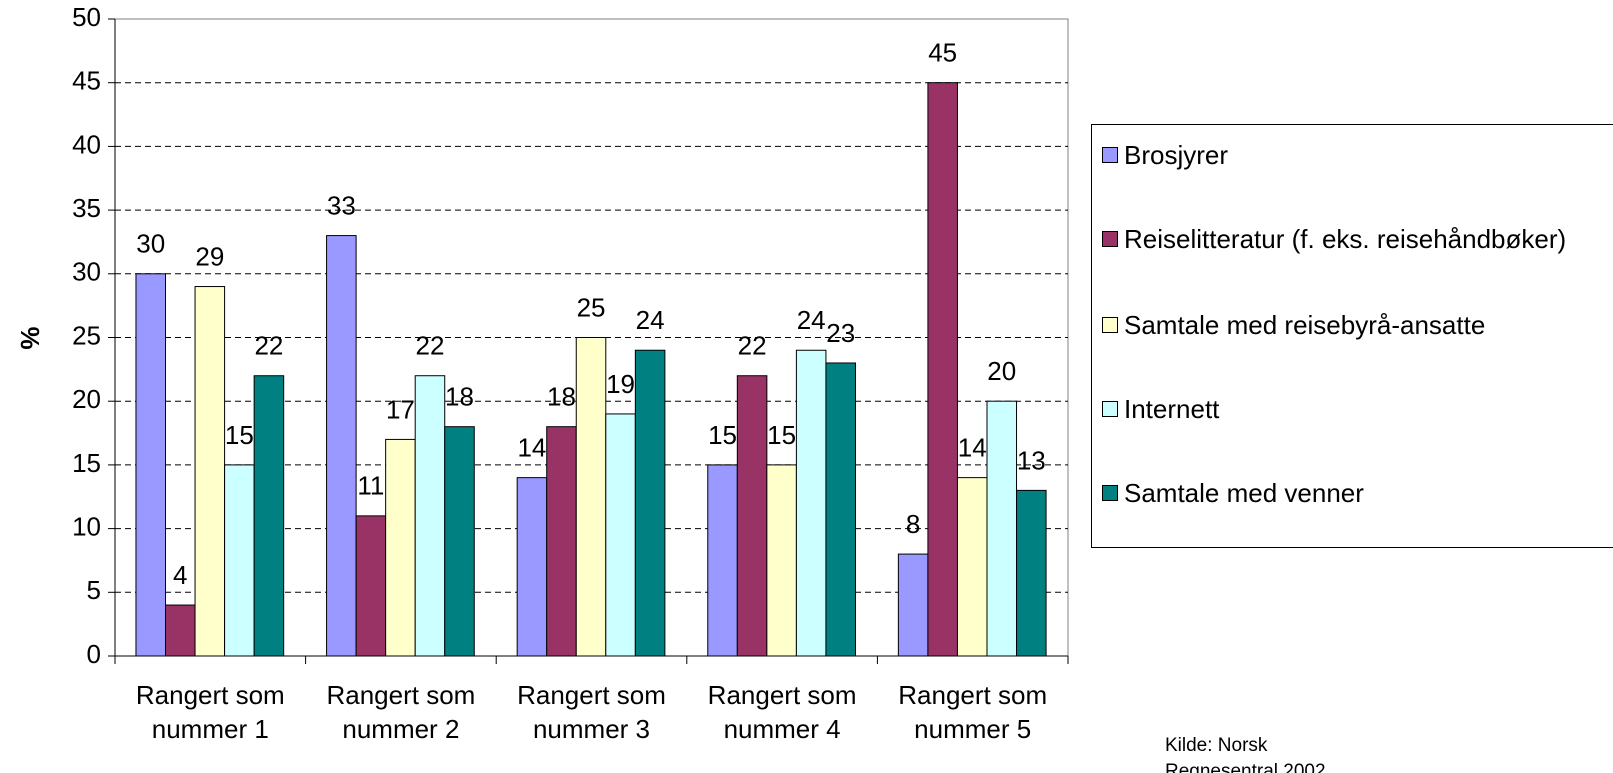 Image resolution: width=1613 pixels, height=773 pixels. What do you see at coordinates (401, 712) in the screenshot?
I see `x-tick-label: Rangert som nummer 2` at bounding box center [401, 712].